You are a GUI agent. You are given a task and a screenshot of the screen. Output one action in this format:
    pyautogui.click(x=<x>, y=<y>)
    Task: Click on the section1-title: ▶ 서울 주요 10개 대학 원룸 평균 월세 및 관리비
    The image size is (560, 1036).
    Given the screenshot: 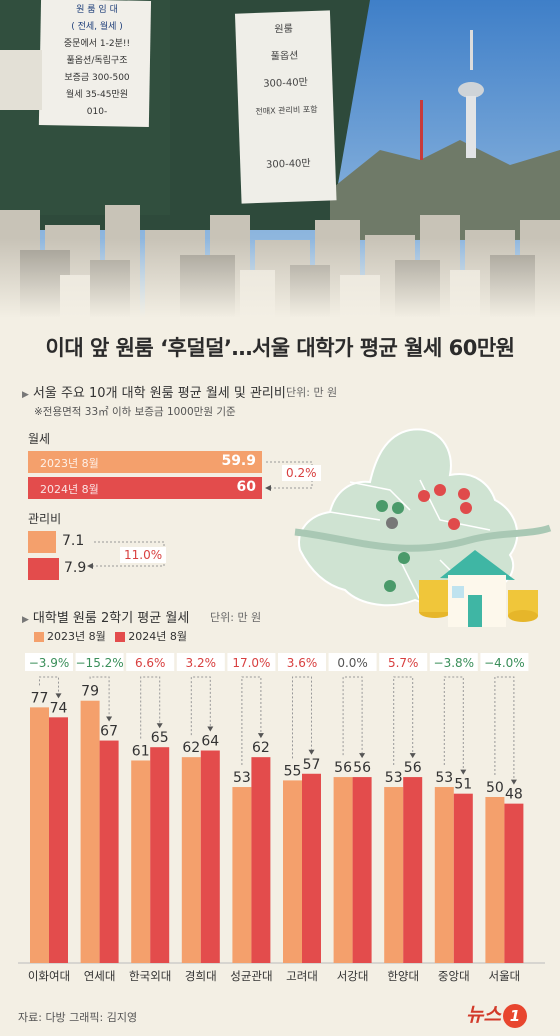 What is the action you would take?
    pyautogui.click(x=154, y=393)
    